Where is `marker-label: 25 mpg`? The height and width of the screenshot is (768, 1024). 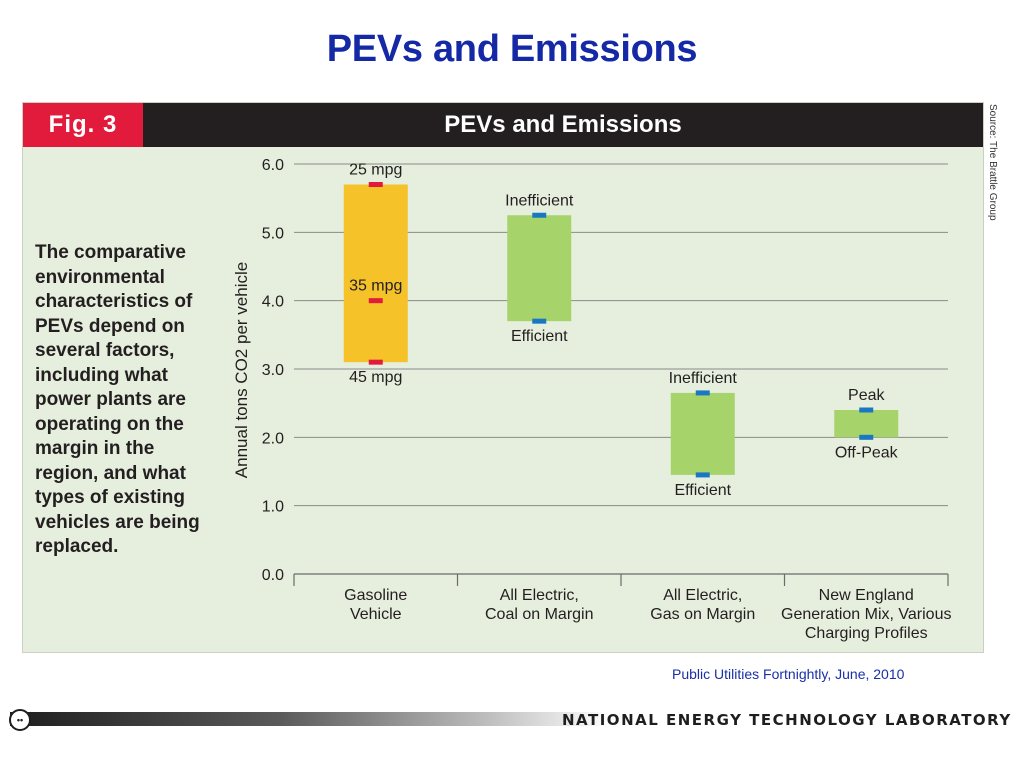 marker-label: 25 mpg is located at coordinates (375, 170).